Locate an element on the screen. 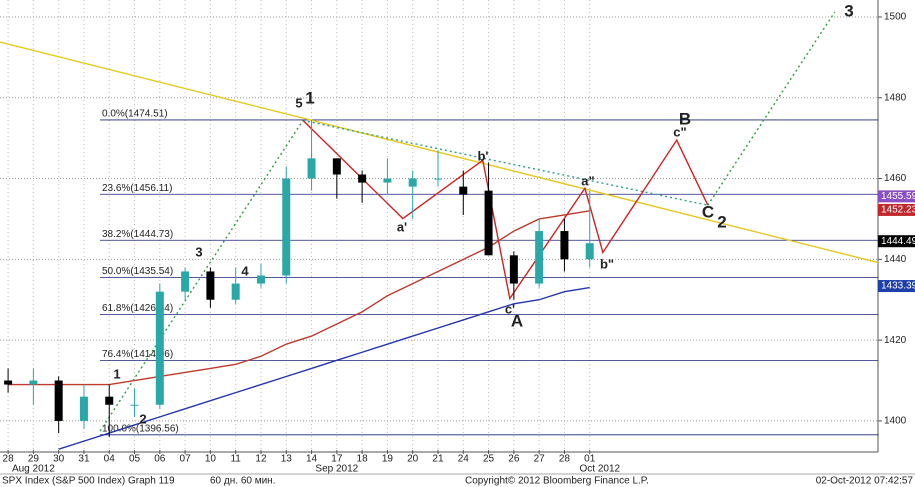 This screenshot has width=915, height=487. y-tick-label: 1420 is located at coordinates (895, 340).